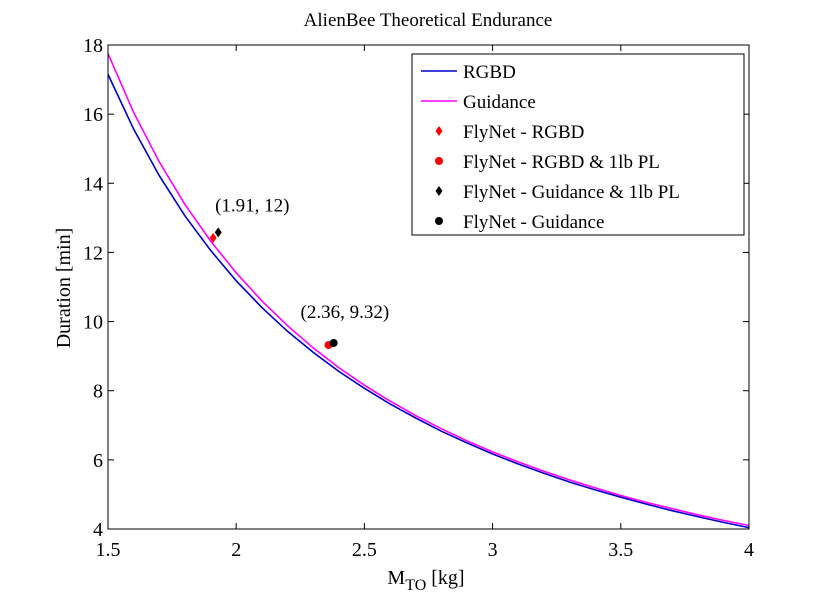 The image size is (828, 598). I want to click on y-tick-label: 10, so click(93, 323).